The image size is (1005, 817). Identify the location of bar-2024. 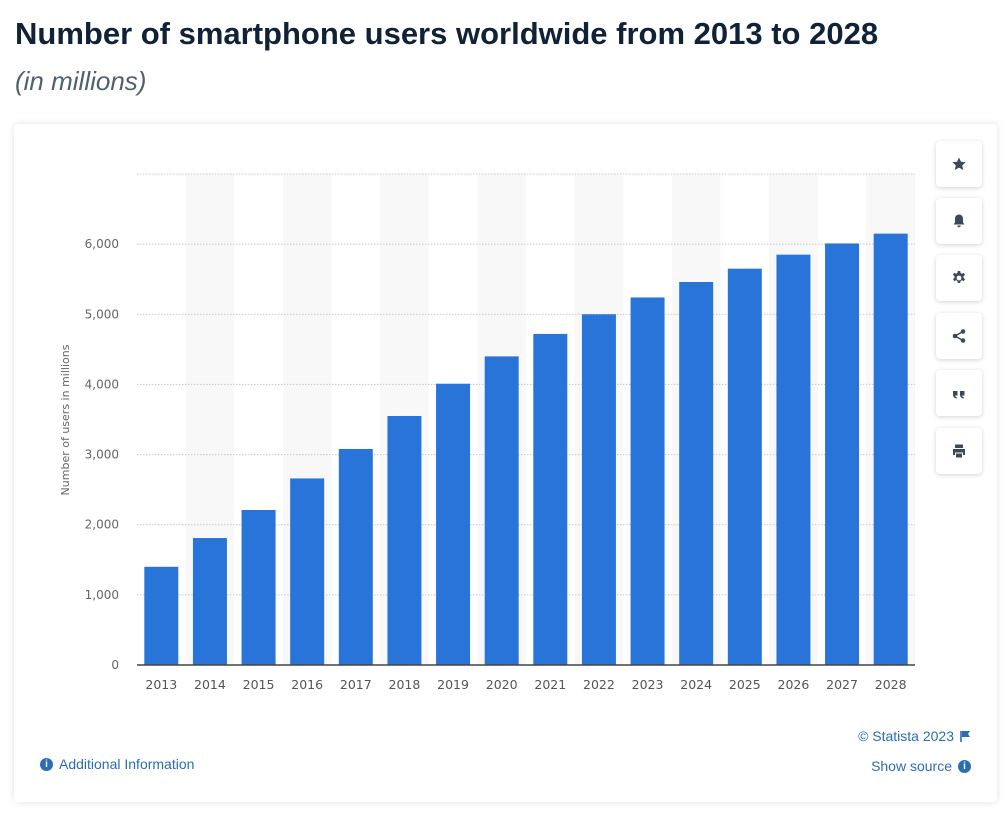
(696, 473).